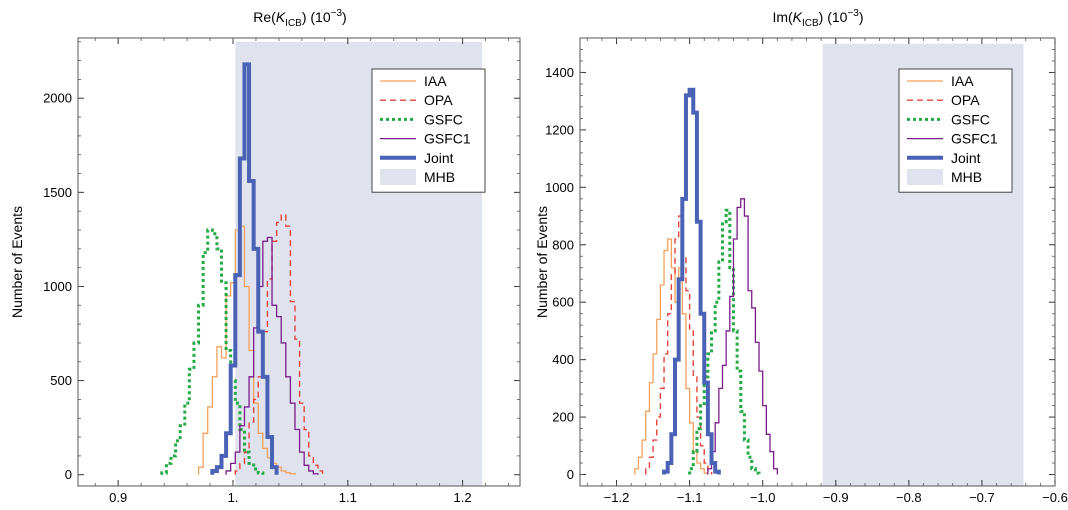 Image resolution: width=1068 pixels, height=510 pixels. I want to click on y-tick-label: 600, so click(563, 302).